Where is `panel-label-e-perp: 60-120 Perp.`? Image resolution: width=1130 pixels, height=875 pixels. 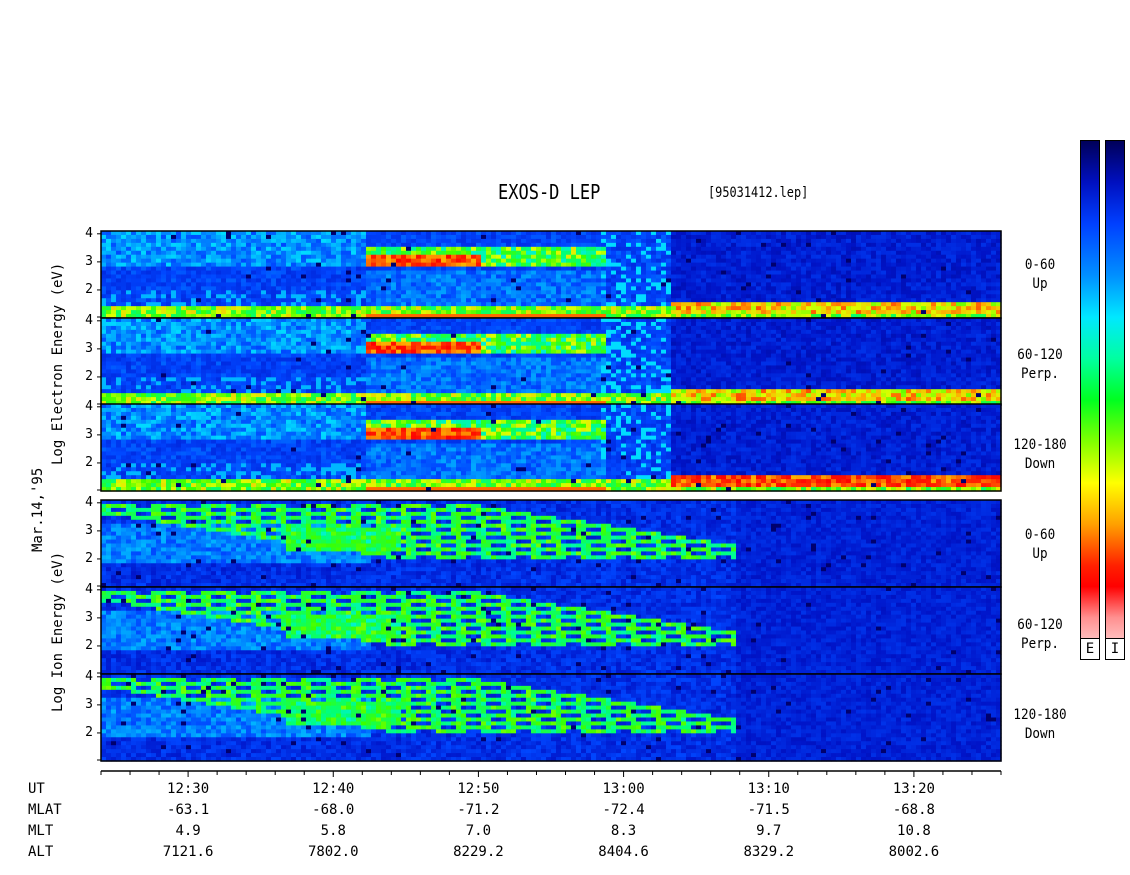 panel-label-e-perp: 60-120 Perp. is located at coordinates (1040, 365).